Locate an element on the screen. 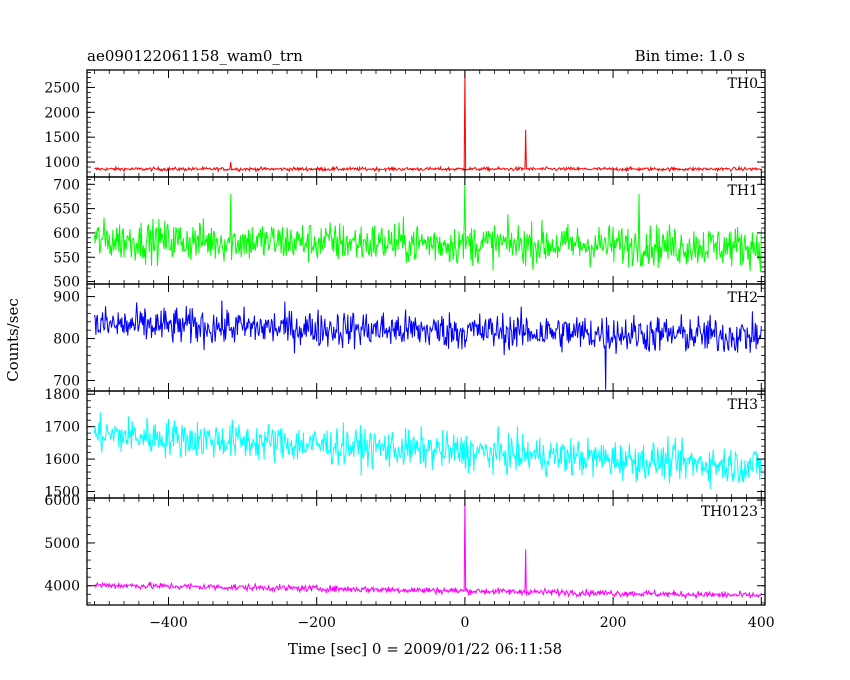  panel-th0: 1000 1500 2000 2500 TH0 is located at coordinates (405, 123).